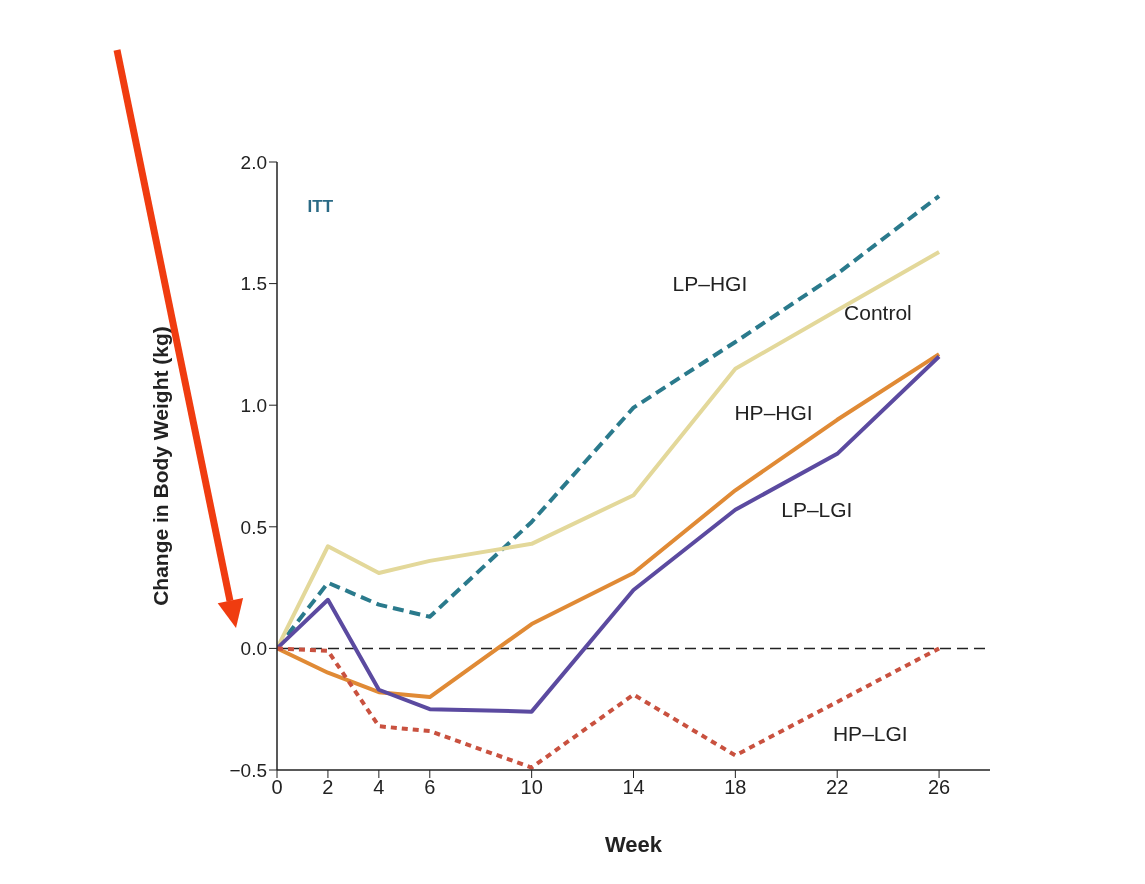 Image resolution: width=1145 pixels, height=884 pixels. Describe the element at coordinates (253, 284) in the screenshot. I see `y-tick-label: 1.5` at that location.